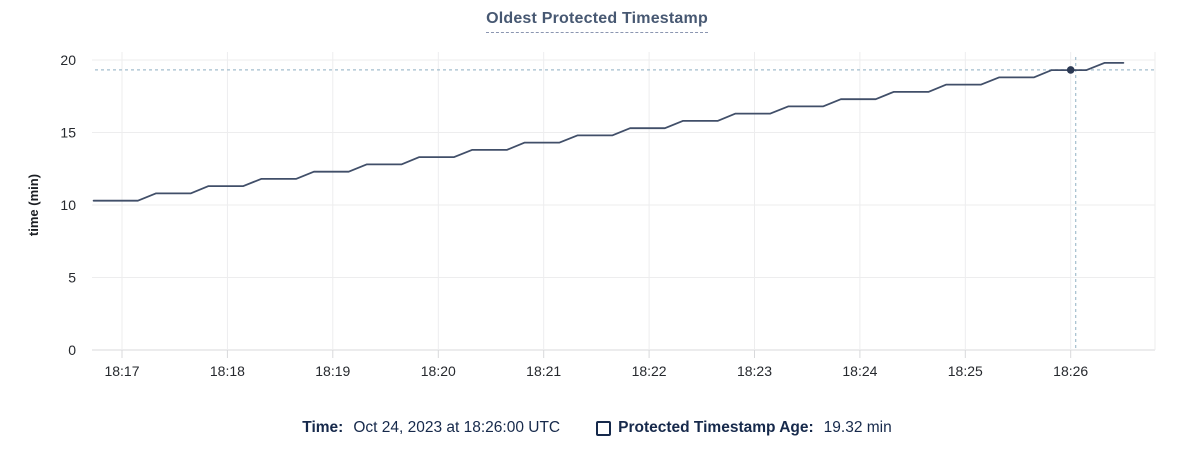  I want to click on x-tick-label: 18:21, so click(543, 371).